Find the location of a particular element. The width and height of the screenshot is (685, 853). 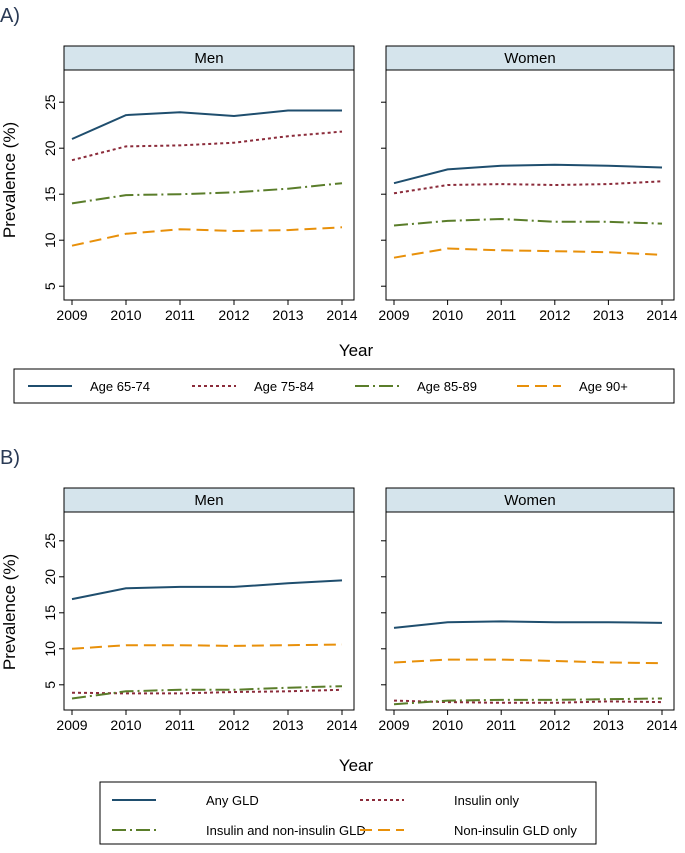

panel-b-facet-women: Women 2009 2010 2011 2012 2013 2014 is located at coordinates (528, 610).